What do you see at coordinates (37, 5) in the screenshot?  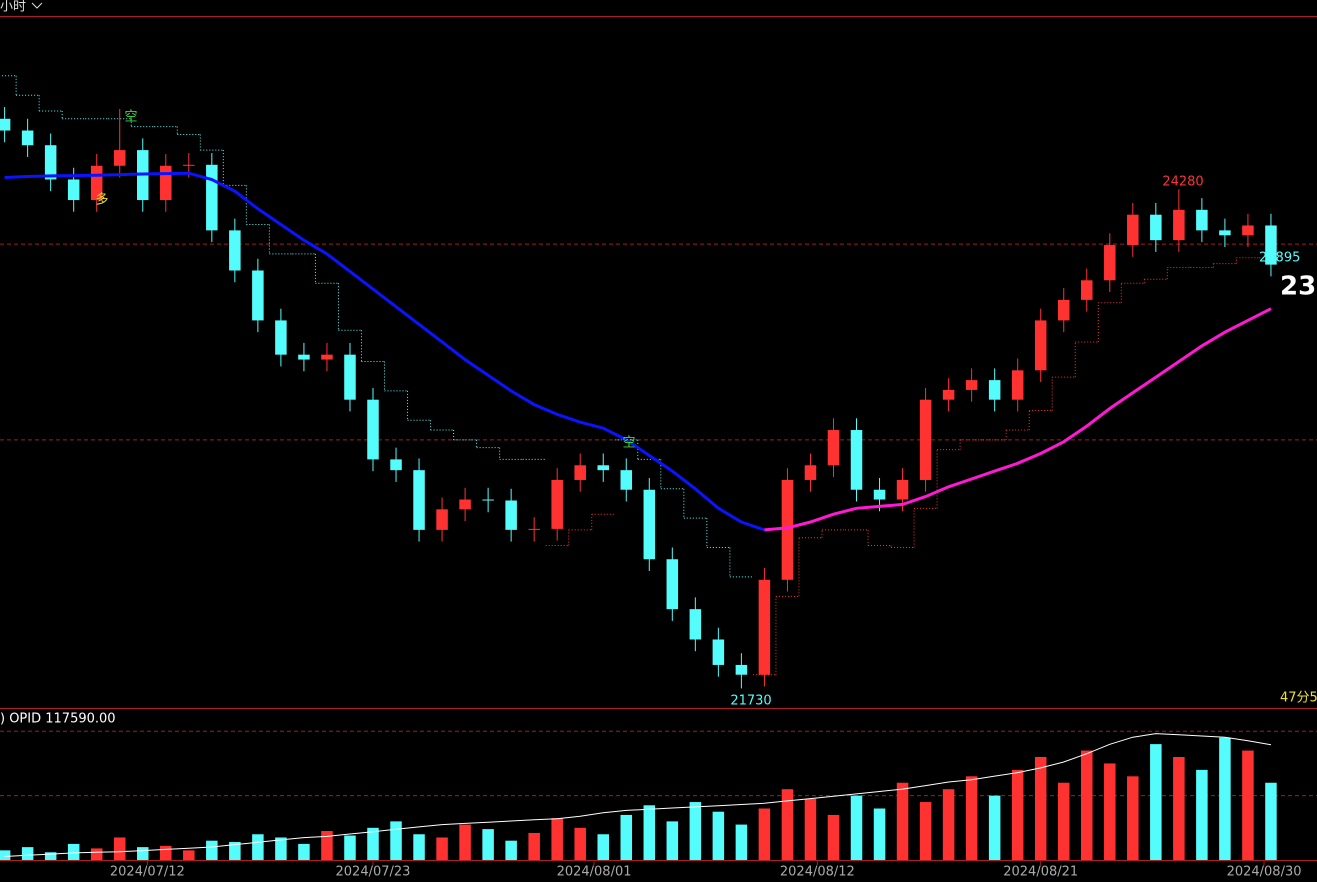 I see `dropdown-chevron` at bounding box center [37, 5].